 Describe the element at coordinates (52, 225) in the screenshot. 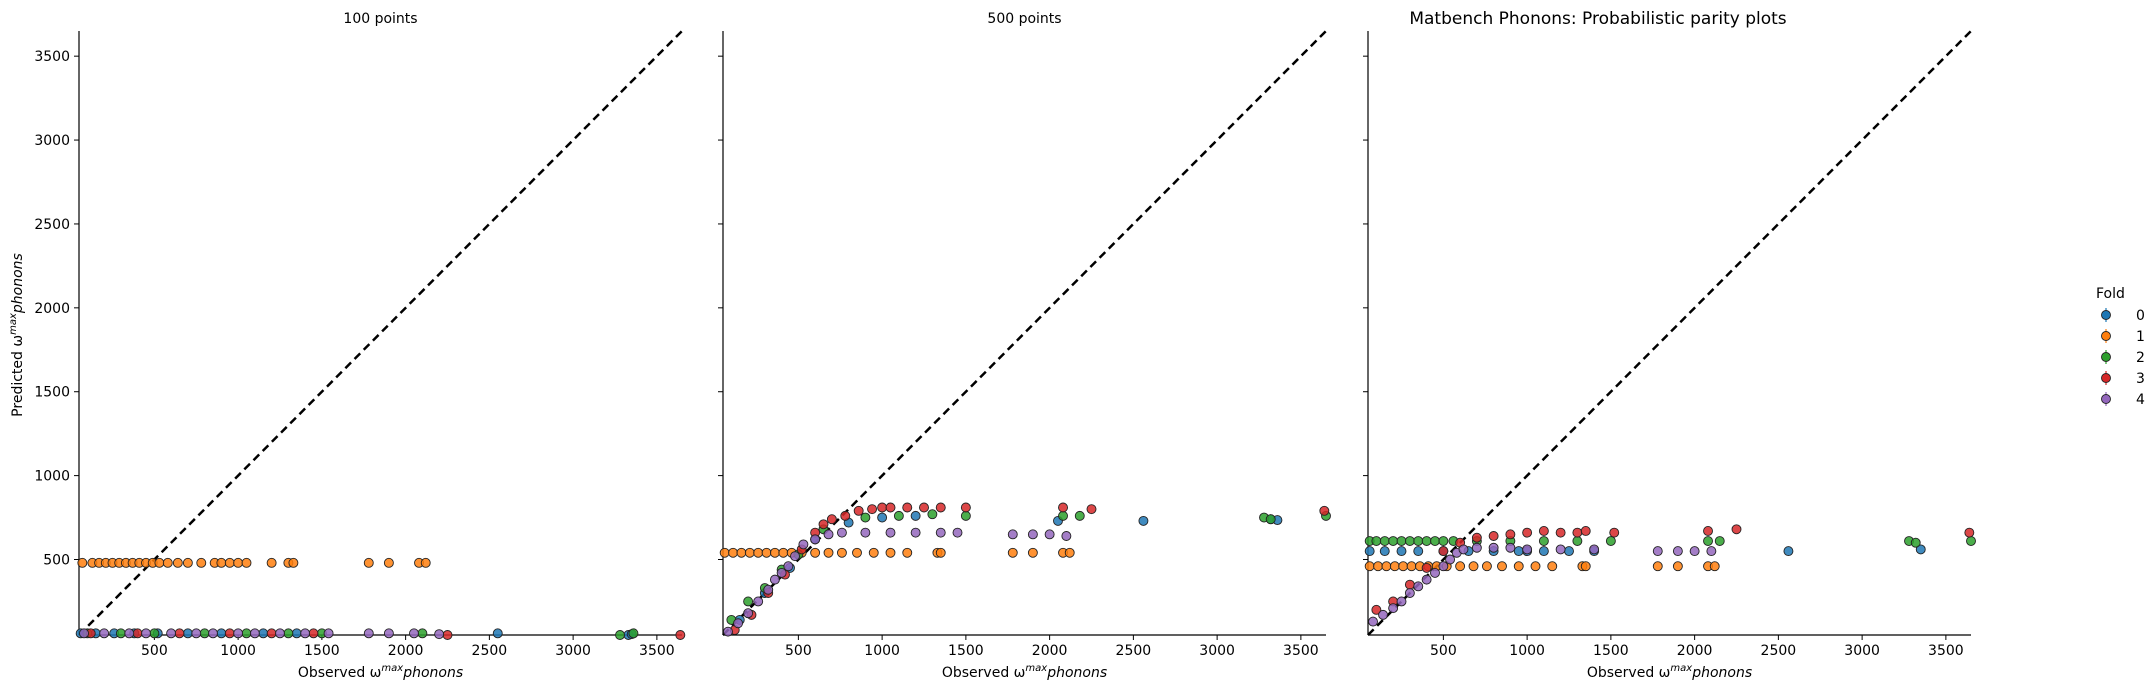

I see `y-tick-label: 2500` at that location.